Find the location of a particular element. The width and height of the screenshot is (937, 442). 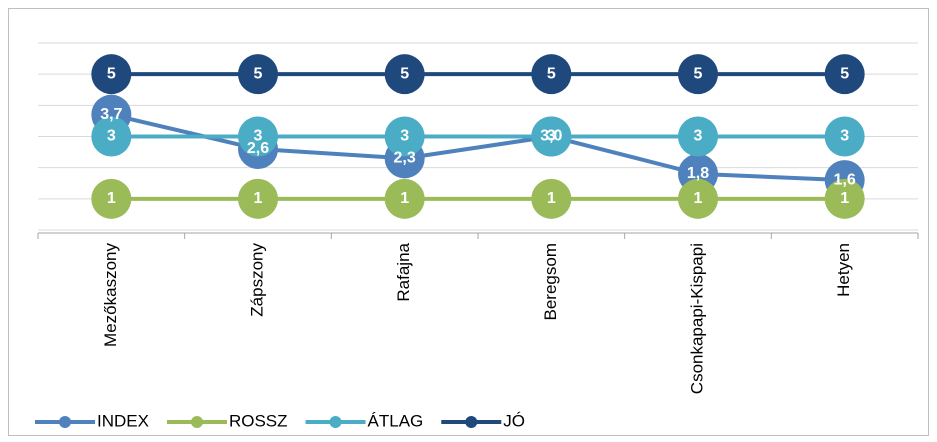

x-tick-label: Hetyen is located at coordinates (843, 270).